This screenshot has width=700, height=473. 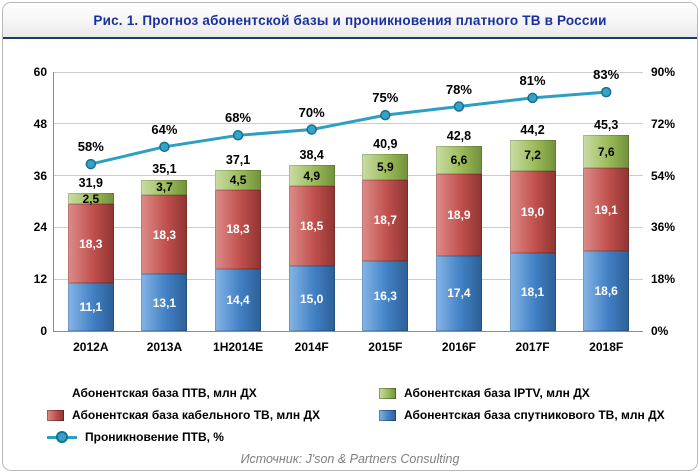 I want to click on bar-value-label: 7,2, so click(x=532, y=155).